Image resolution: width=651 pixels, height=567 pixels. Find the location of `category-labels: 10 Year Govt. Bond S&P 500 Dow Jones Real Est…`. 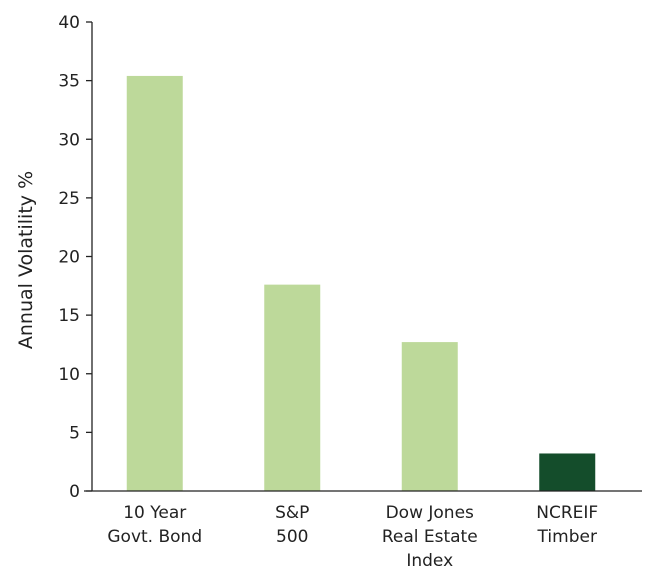

category-labels: 10 Year Govt. Bond S&P 500 Dow Jones Real Est… is located at coordinates (352, 535).